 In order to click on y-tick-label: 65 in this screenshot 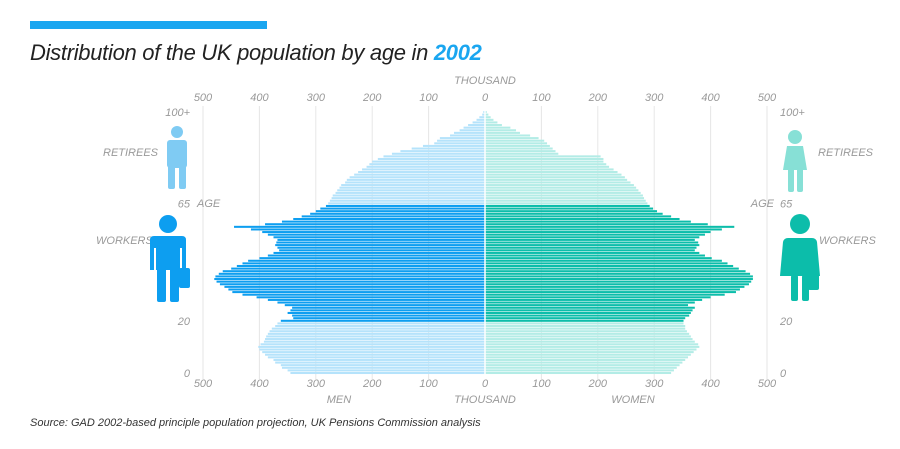, I will do `click(786, 204)`.